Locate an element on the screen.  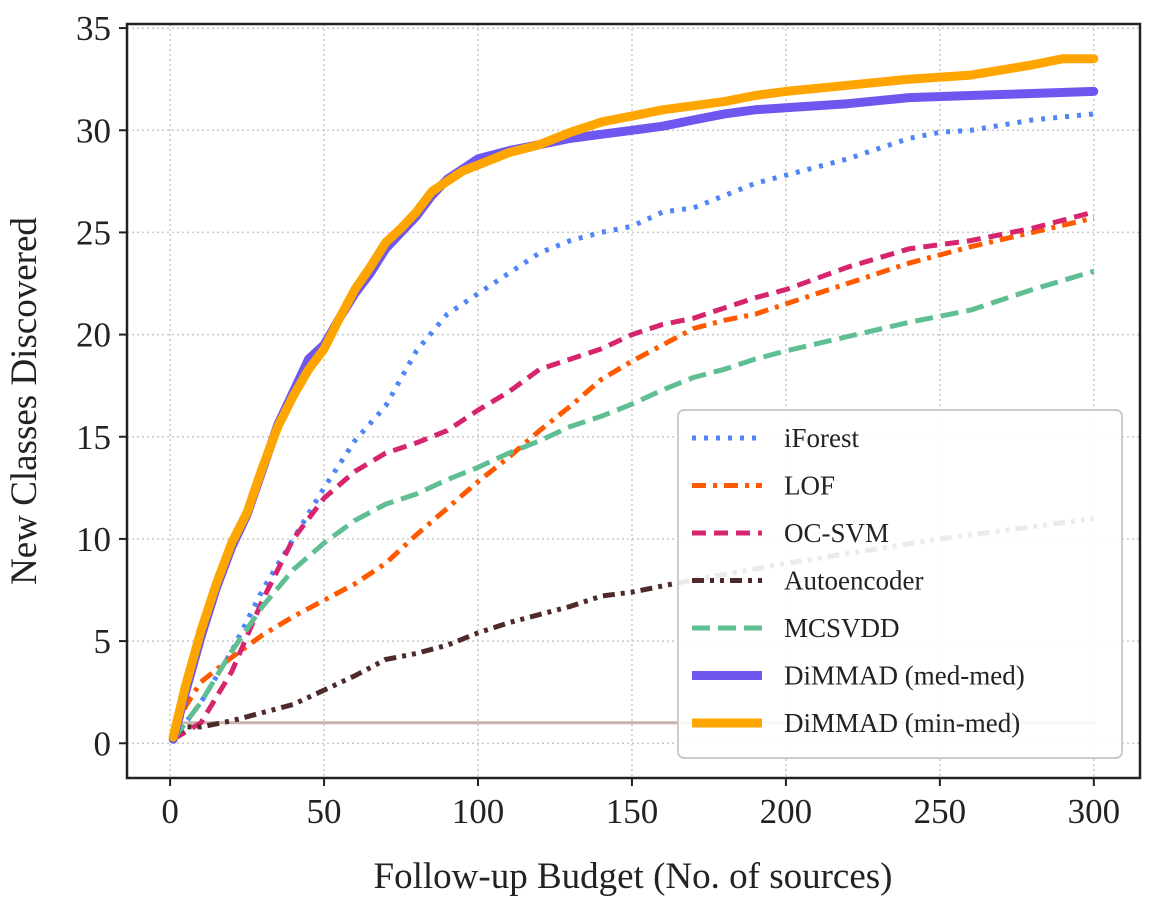
y-tick-label: 20 is located at coordinates (93, 335).